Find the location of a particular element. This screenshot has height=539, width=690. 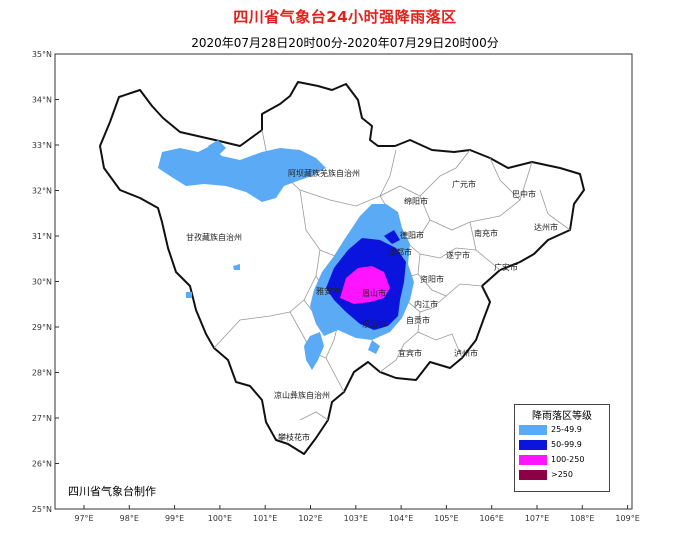

map-title: 四川省气象台24小时强降雨落区 is located at coordinates (345, 17).